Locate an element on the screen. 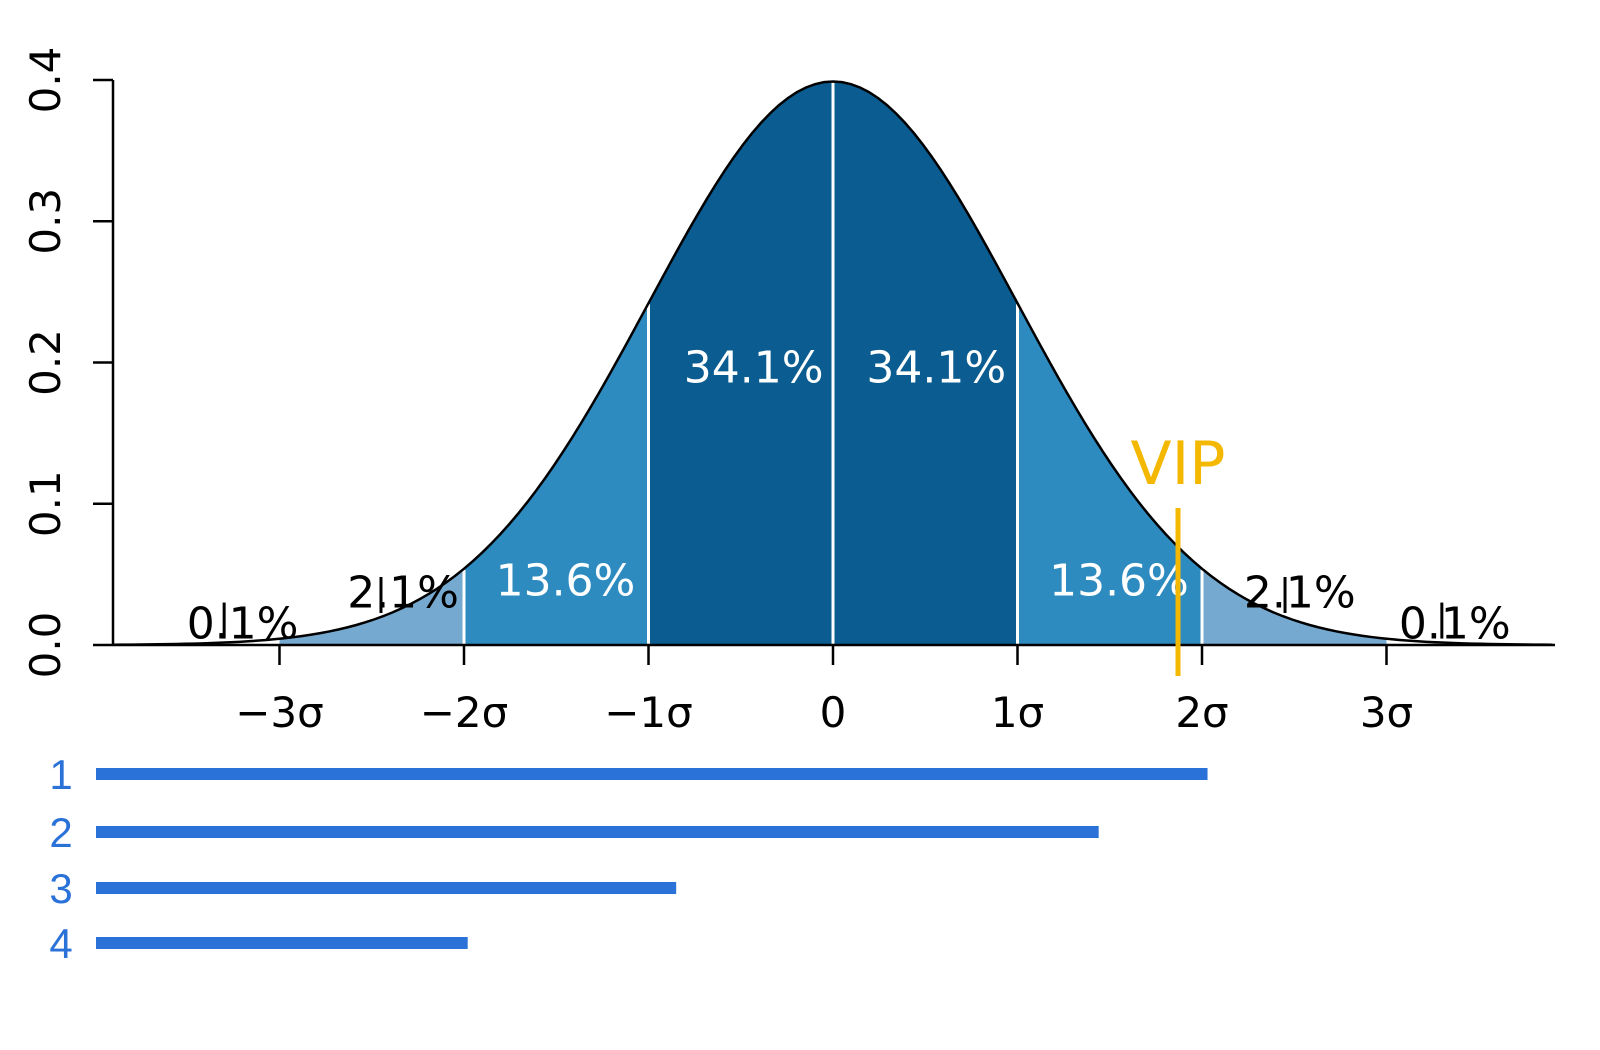  x-tick-label: 0 is located at coordinates (833, 712).